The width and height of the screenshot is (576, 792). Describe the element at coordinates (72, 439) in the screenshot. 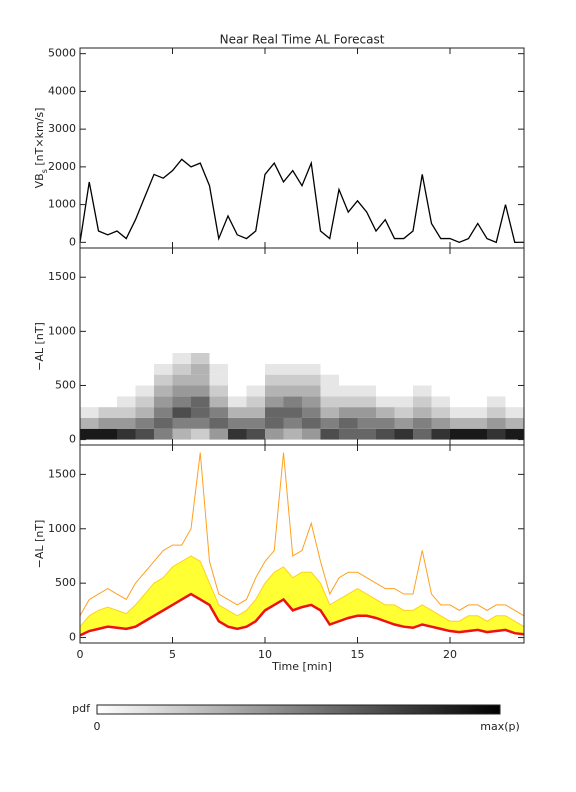

I see `y-tick-label: 0` at that location.